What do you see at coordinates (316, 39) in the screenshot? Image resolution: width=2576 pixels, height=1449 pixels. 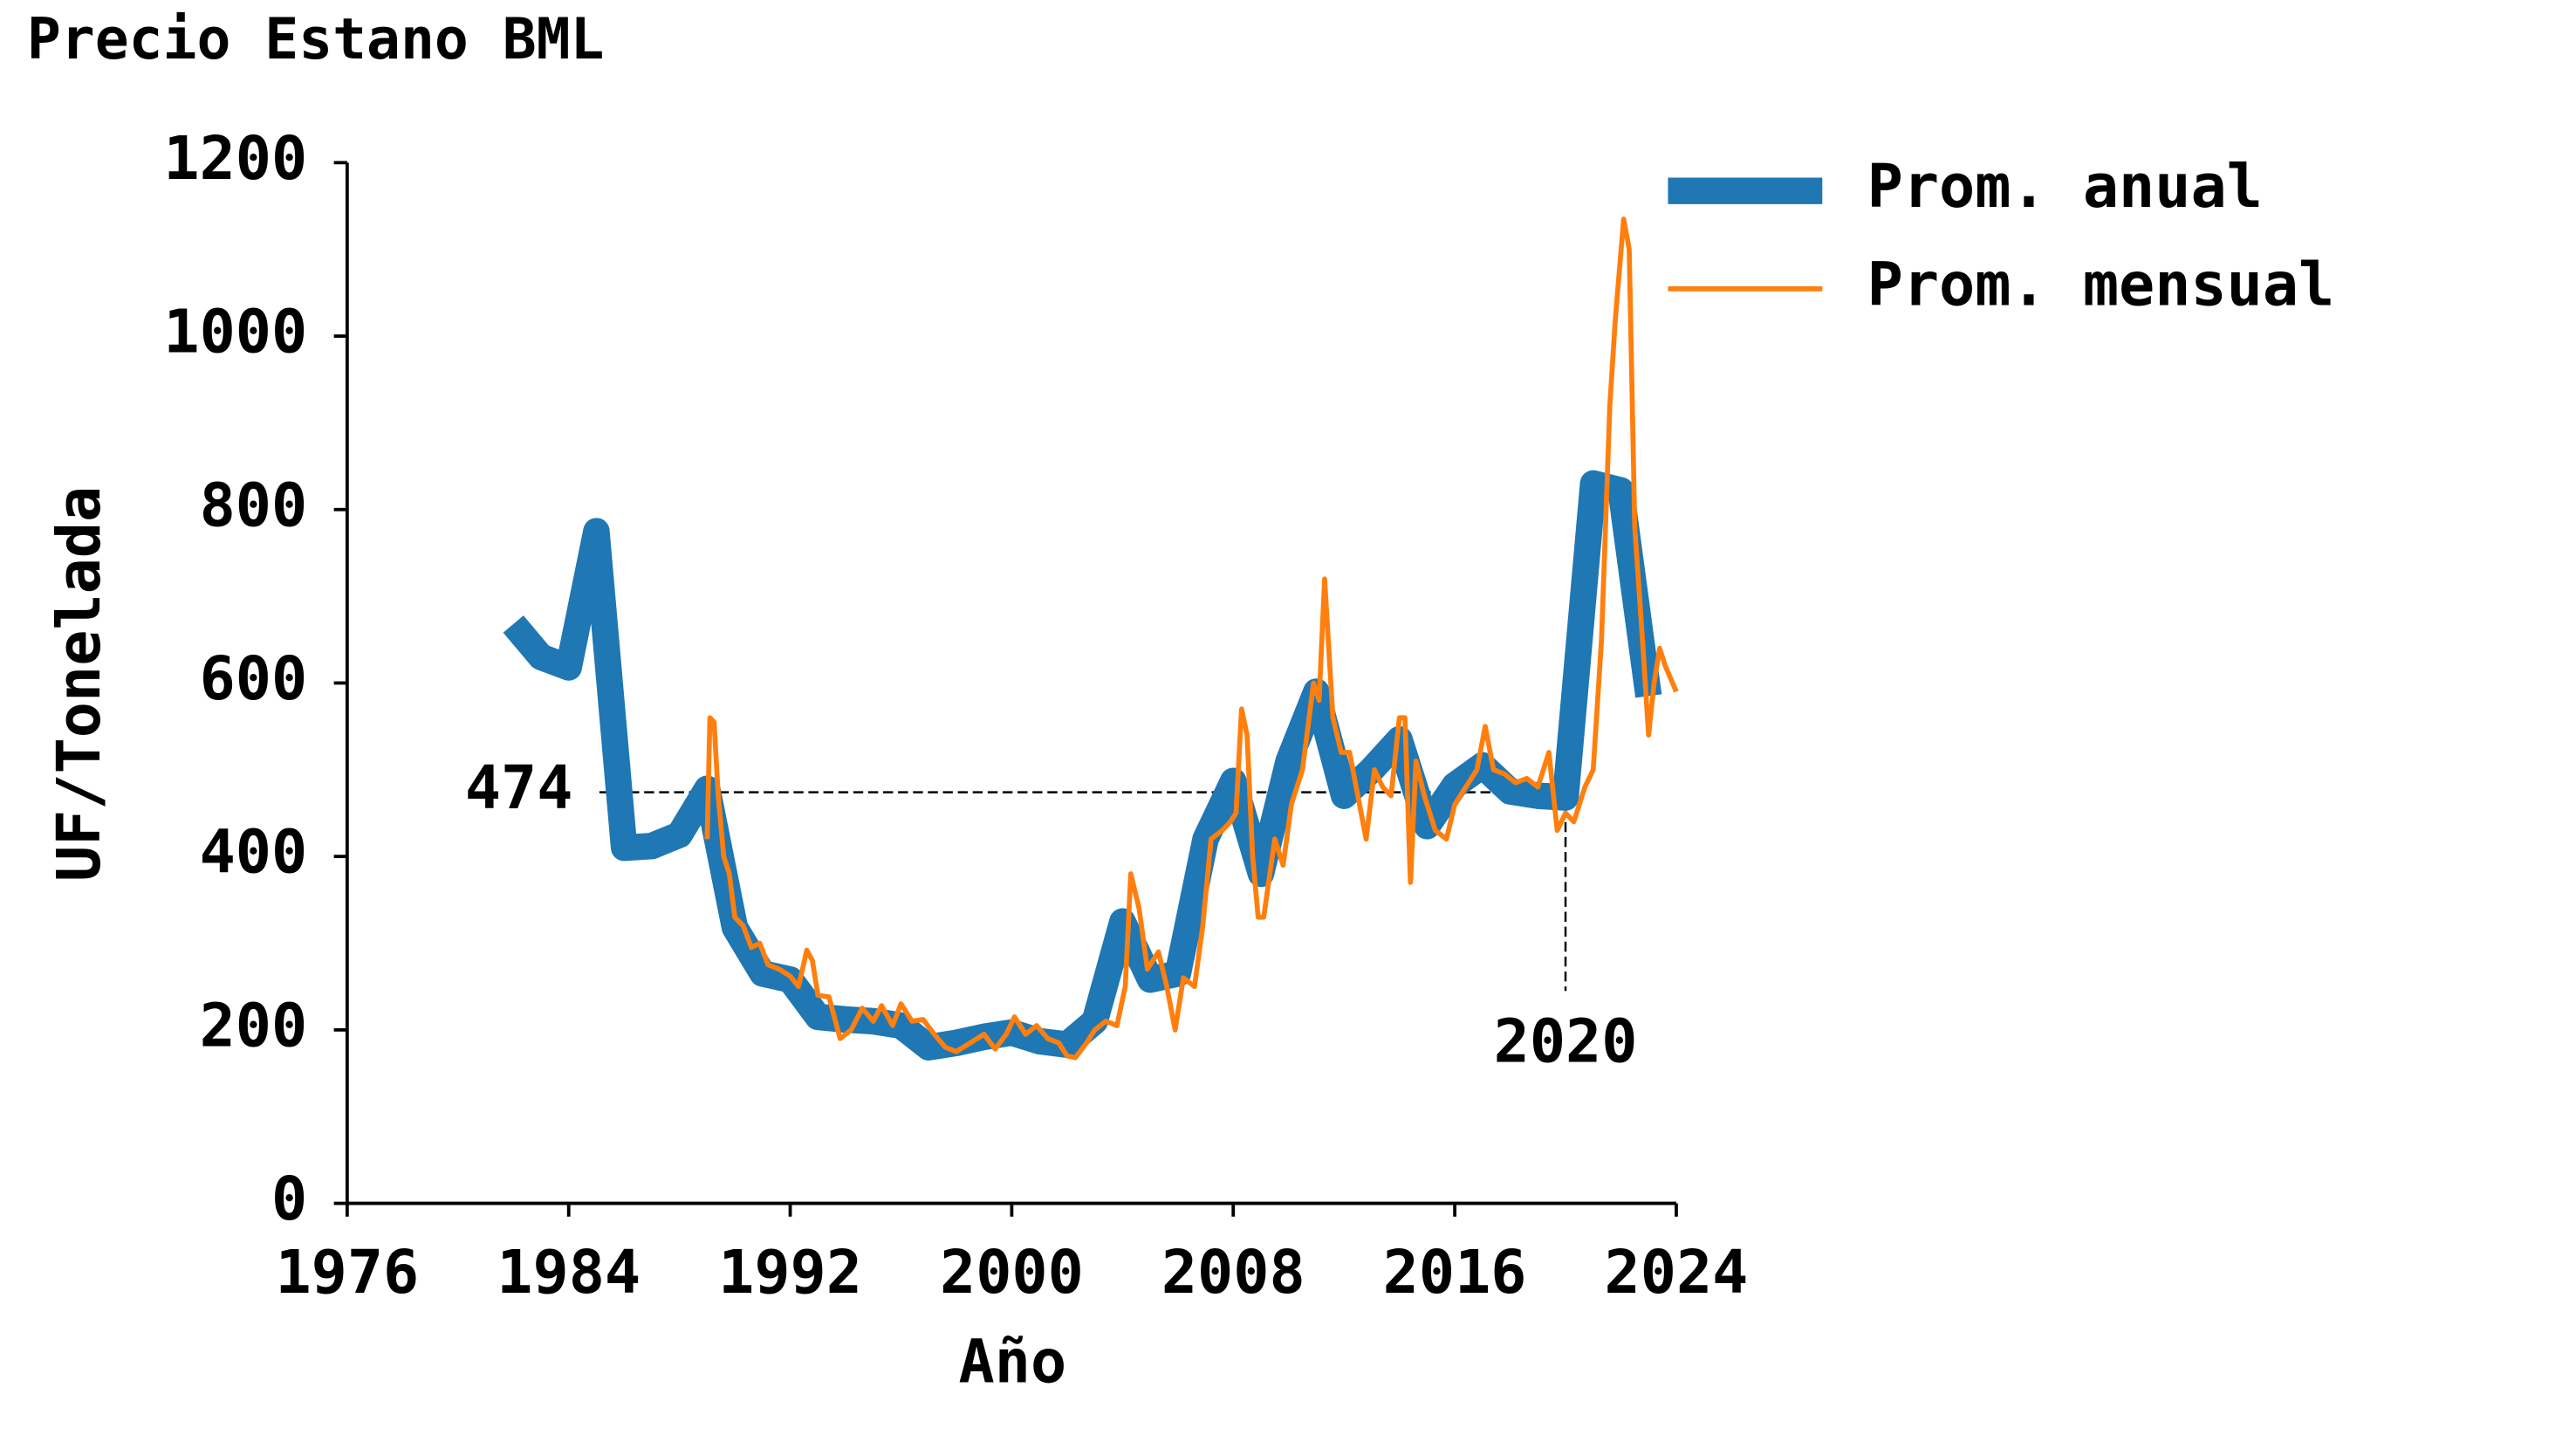 I see `chart-title: Precio Estano BML` at bounding box center [316, 39].